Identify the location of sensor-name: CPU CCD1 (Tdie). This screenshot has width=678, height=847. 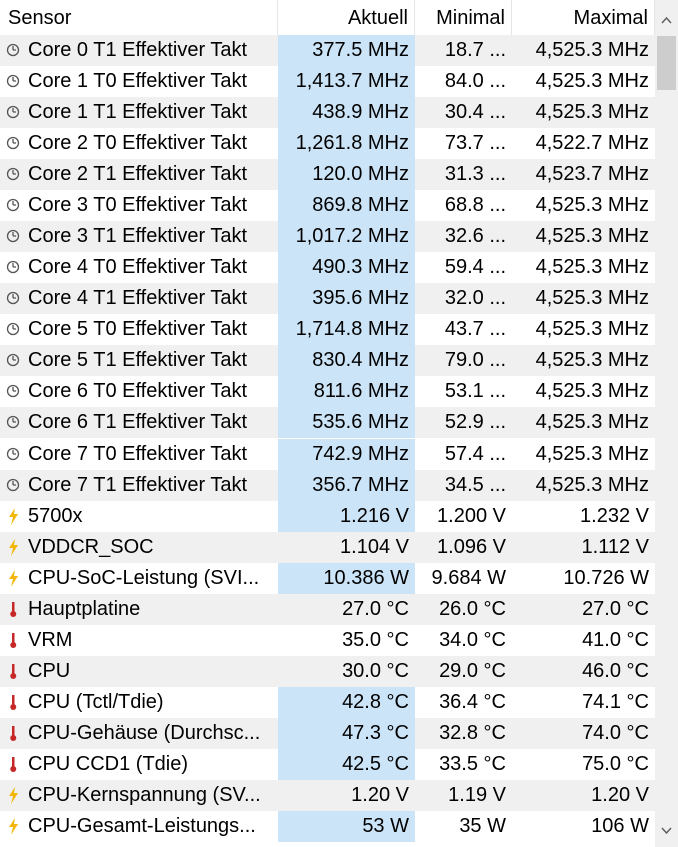
(108, 764).